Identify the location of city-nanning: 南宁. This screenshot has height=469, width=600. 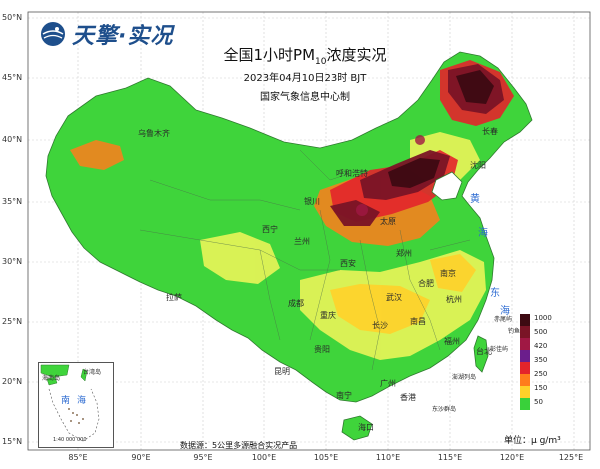
(344, 395).